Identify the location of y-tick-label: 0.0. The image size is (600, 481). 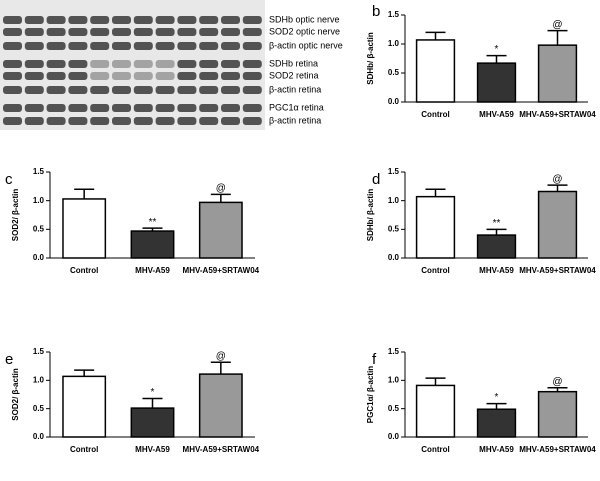
(394, 436).